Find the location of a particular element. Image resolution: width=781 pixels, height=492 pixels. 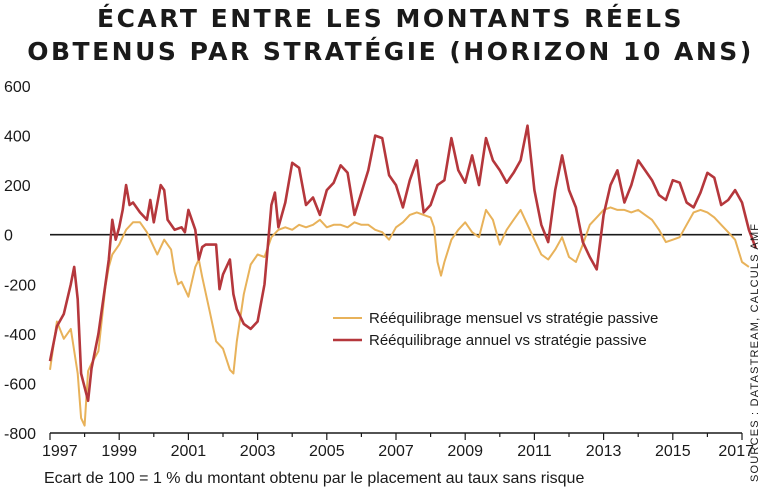

y-tick-label: -200 is located at coordinates (20, 285).